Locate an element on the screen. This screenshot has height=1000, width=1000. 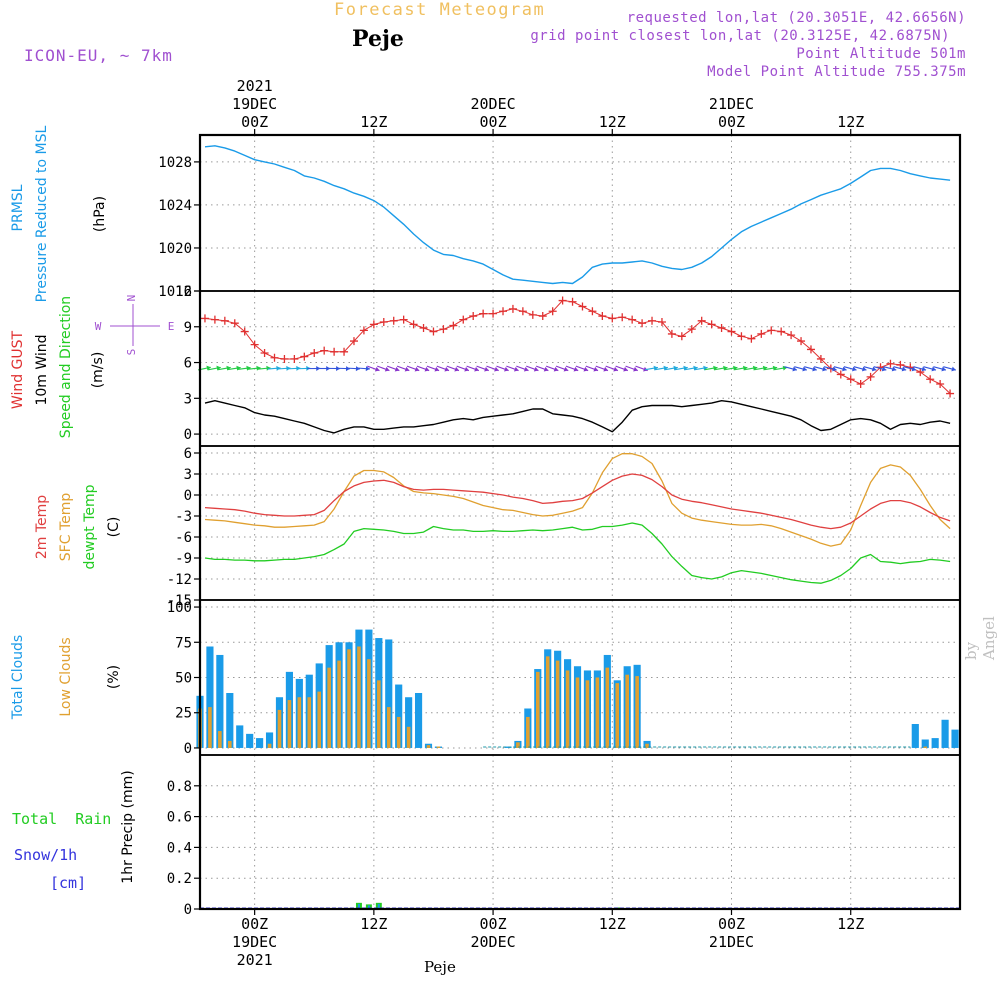
y-tick-label: 0.8 is located at coordinates (179, 787).